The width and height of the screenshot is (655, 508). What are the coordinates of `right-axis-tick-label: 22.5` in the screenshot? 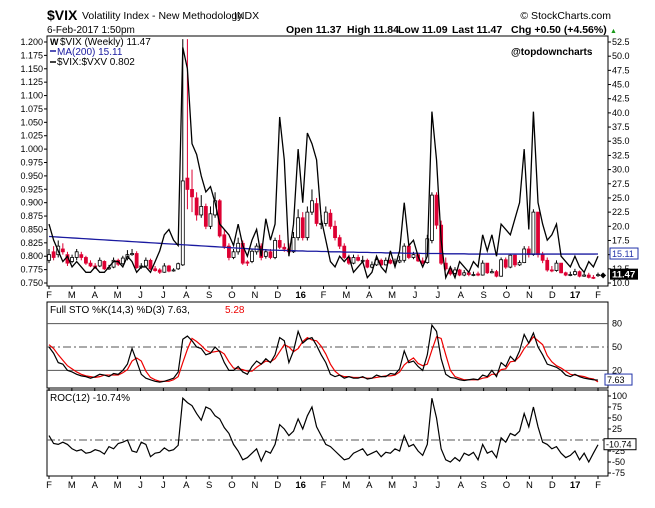 It's located at (621, 212).